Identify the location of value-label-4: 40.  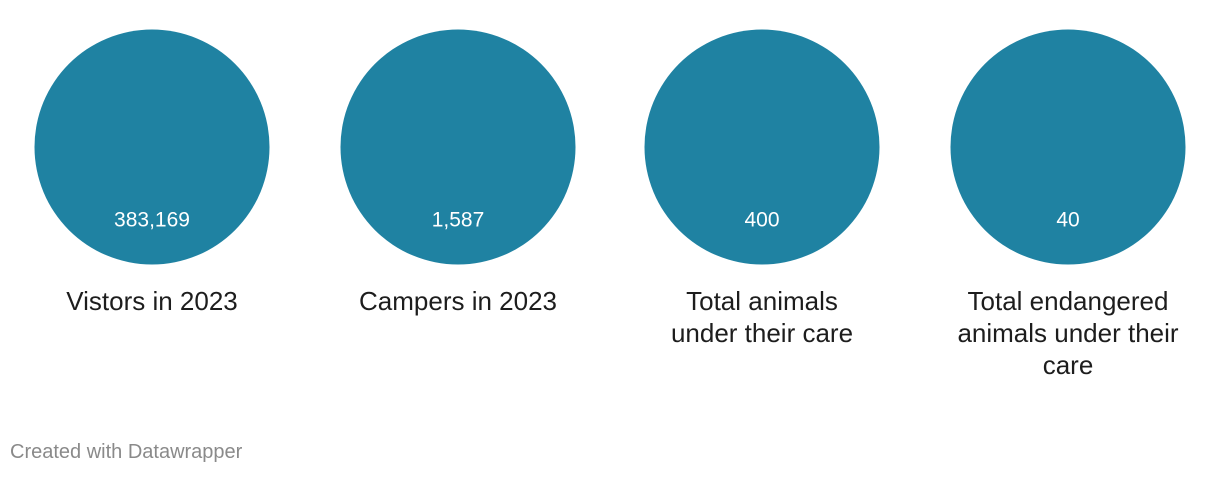
(1067, 220).